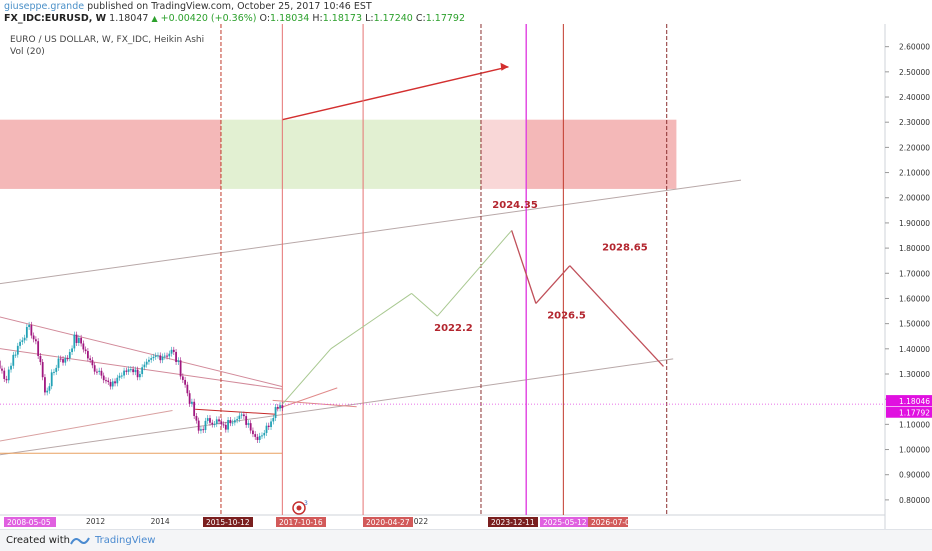 Image resolution: width=932 pixels, height=551 pixels. What do you see at coordinates (125, 540) in the screenshot?
I see `tradingview-brand-link: TradingView` at bounding box center [125, 540].